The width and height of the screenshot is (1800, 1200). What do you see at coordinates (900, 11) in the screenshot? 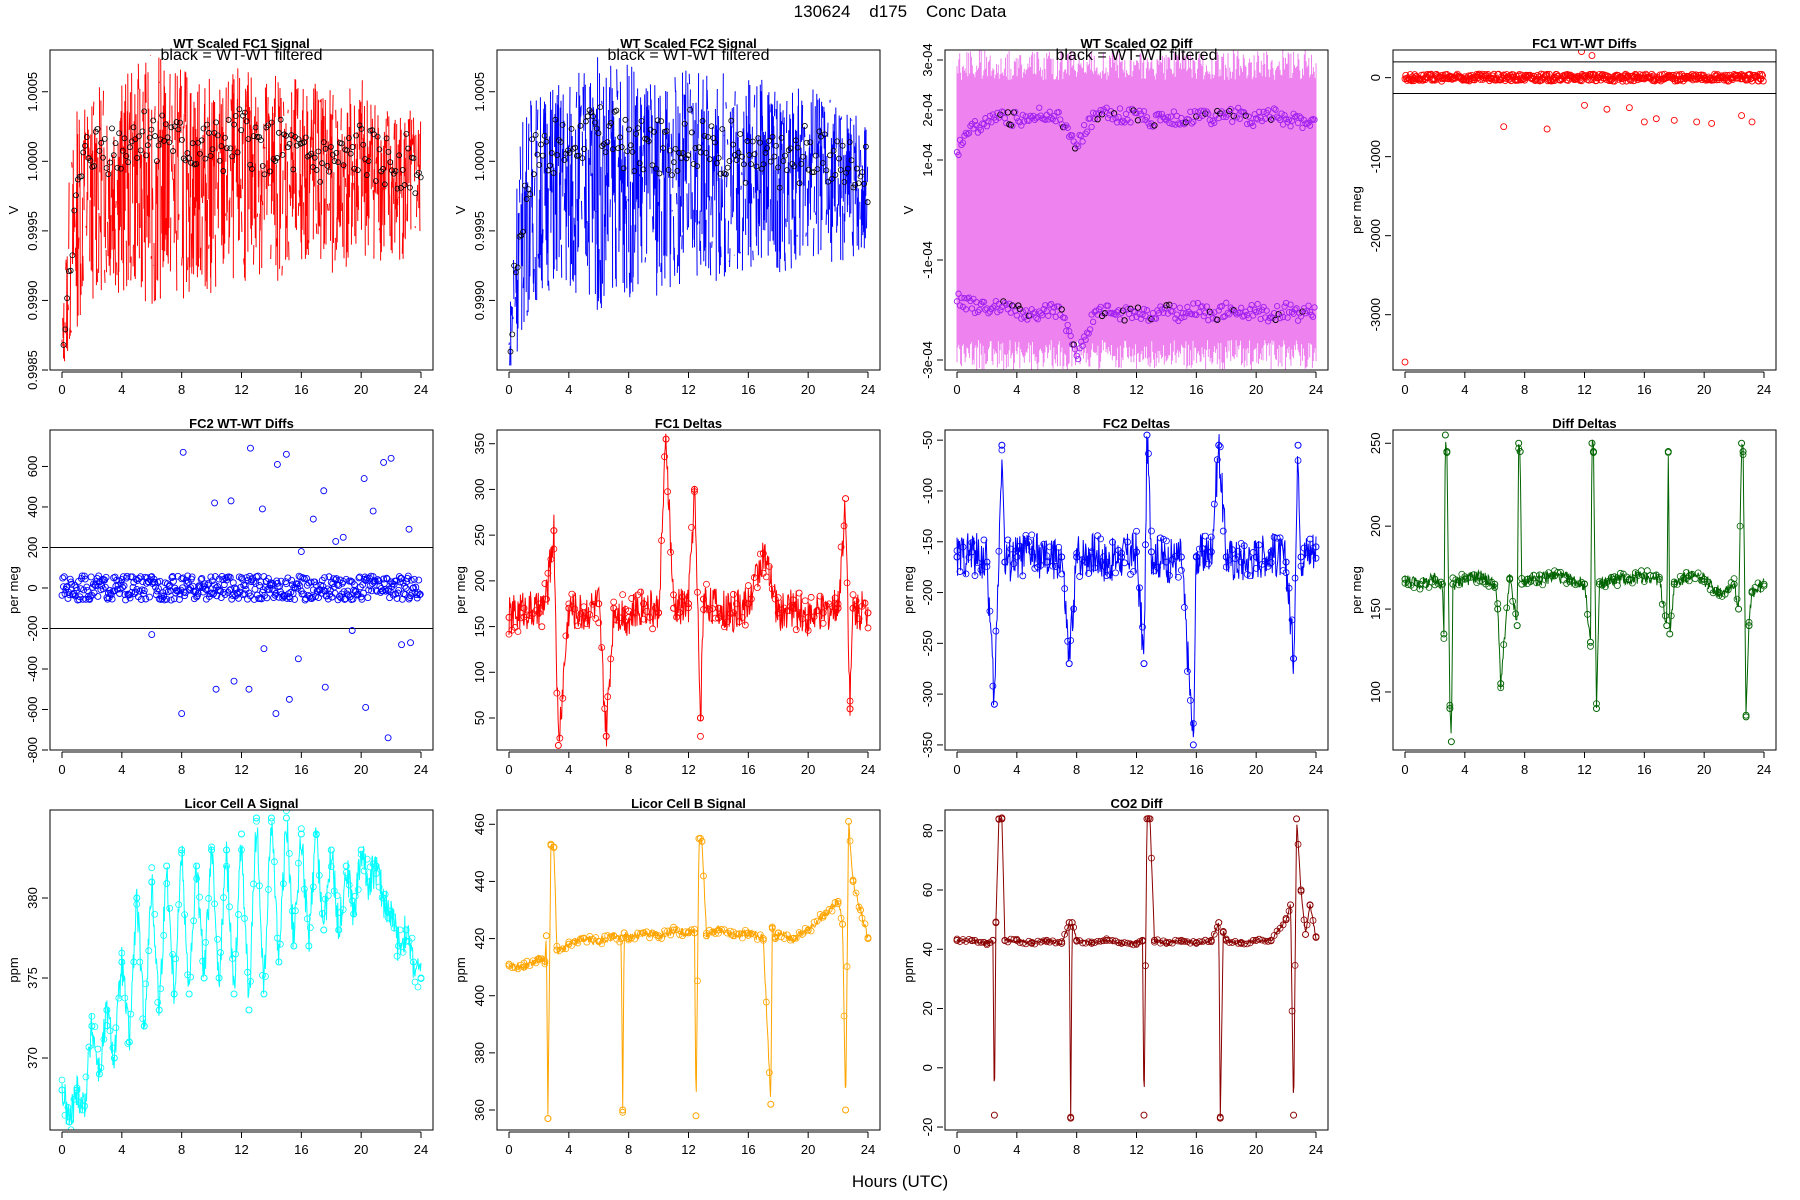
I see `page-title: 130624 d175 Conc Data` at bounding box center [900, 11].